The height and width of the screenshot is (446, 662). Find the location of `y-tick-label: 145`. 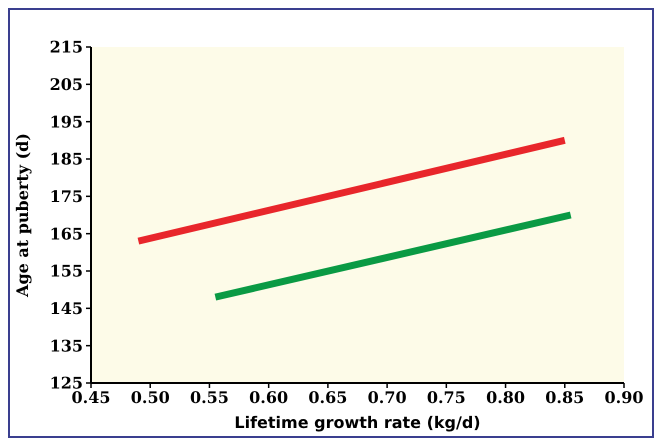

y-tick-label: 145 is located at coordinates (66, 308).